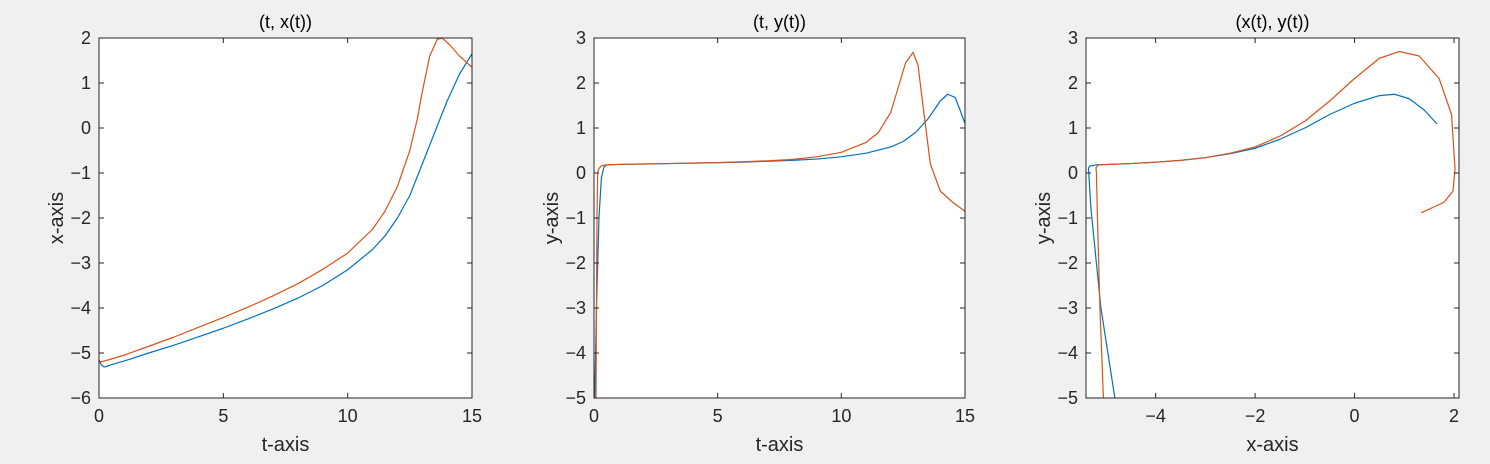 The height and width of the screenshot is (464, 1490). I want to click on chart-2-ytick-label: −5, so click(575, 398).